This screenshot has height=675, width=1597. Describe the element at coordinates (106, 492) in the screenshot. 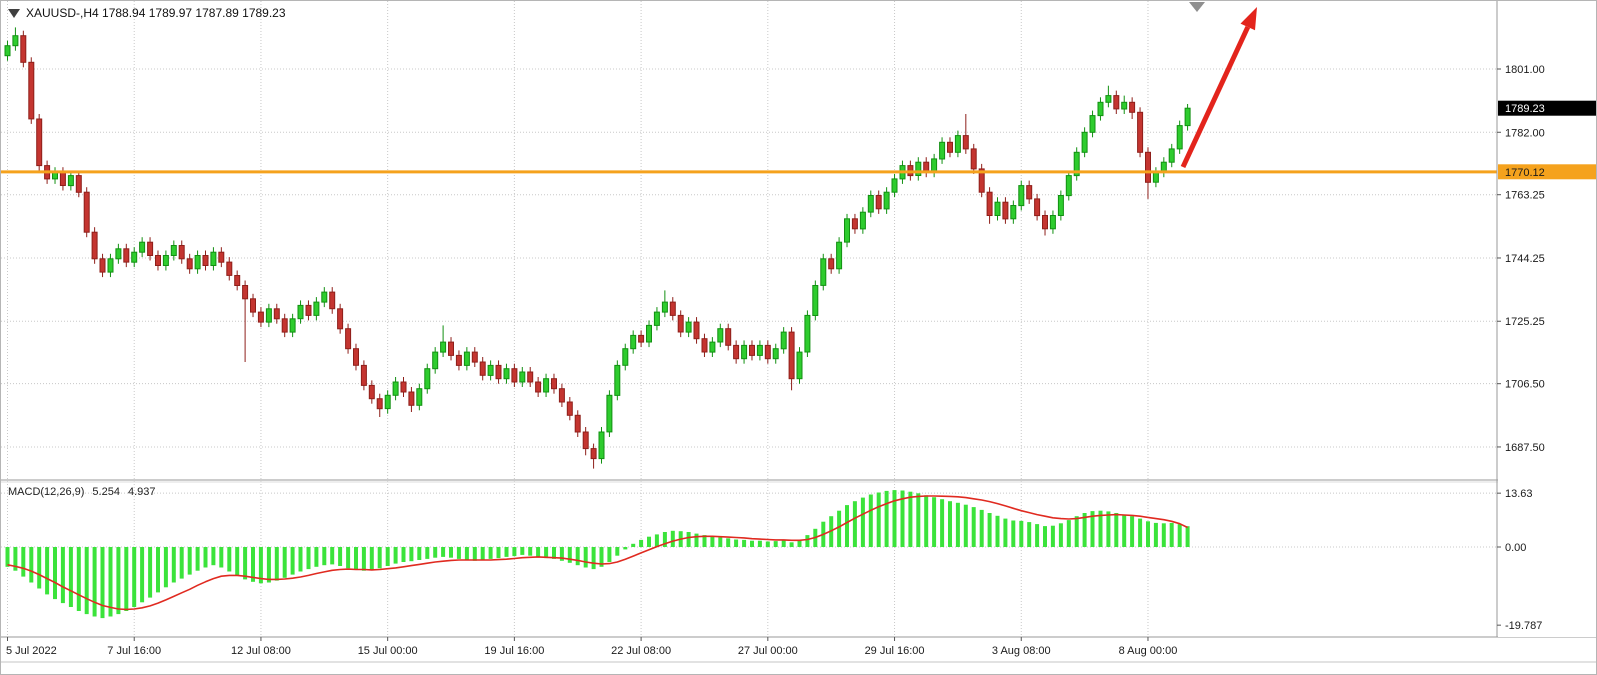

I see `macd-main-value: 5.254` at that location.